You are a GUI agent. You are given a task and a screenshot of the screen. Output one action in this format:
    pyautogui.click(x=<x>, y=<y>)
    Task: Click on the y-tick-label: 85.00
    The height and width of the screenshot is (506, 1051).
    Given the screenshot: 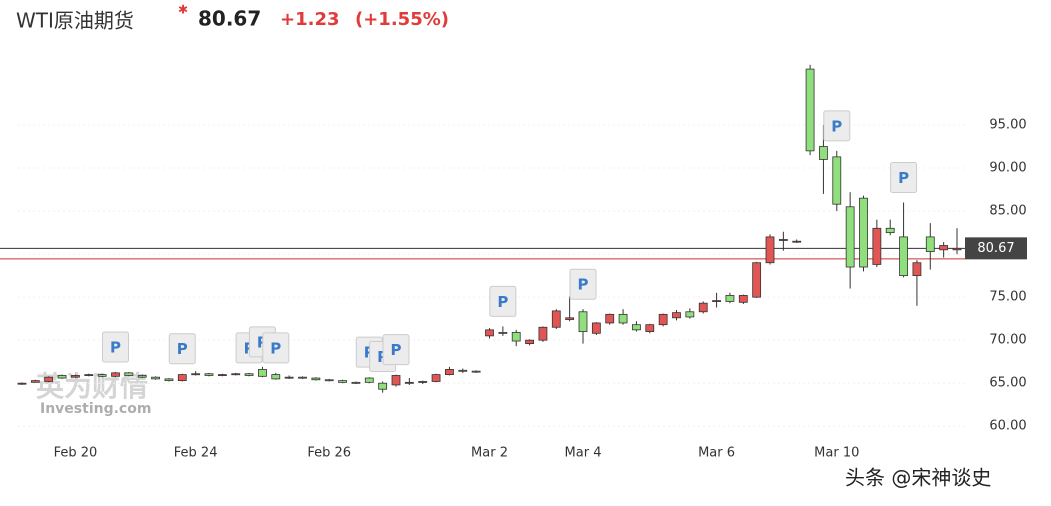 What is the action you would take?
    pyautogui.click(x=1007, y=211)
    